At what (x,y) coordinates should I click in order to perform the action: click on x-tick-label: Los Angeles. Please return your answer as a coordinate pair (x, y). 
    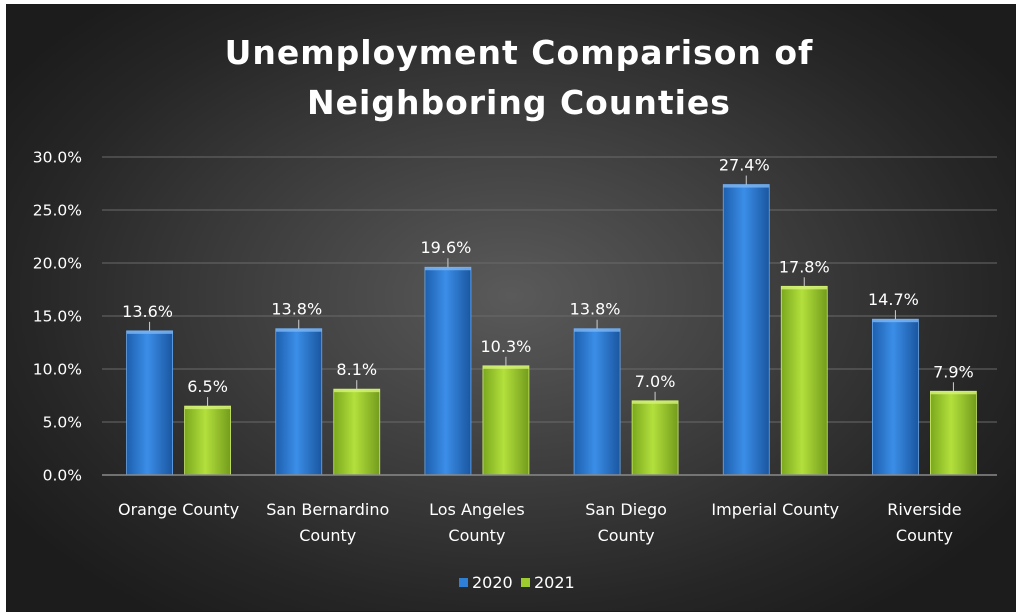
    Looking at the image, I should click on (477, 509).